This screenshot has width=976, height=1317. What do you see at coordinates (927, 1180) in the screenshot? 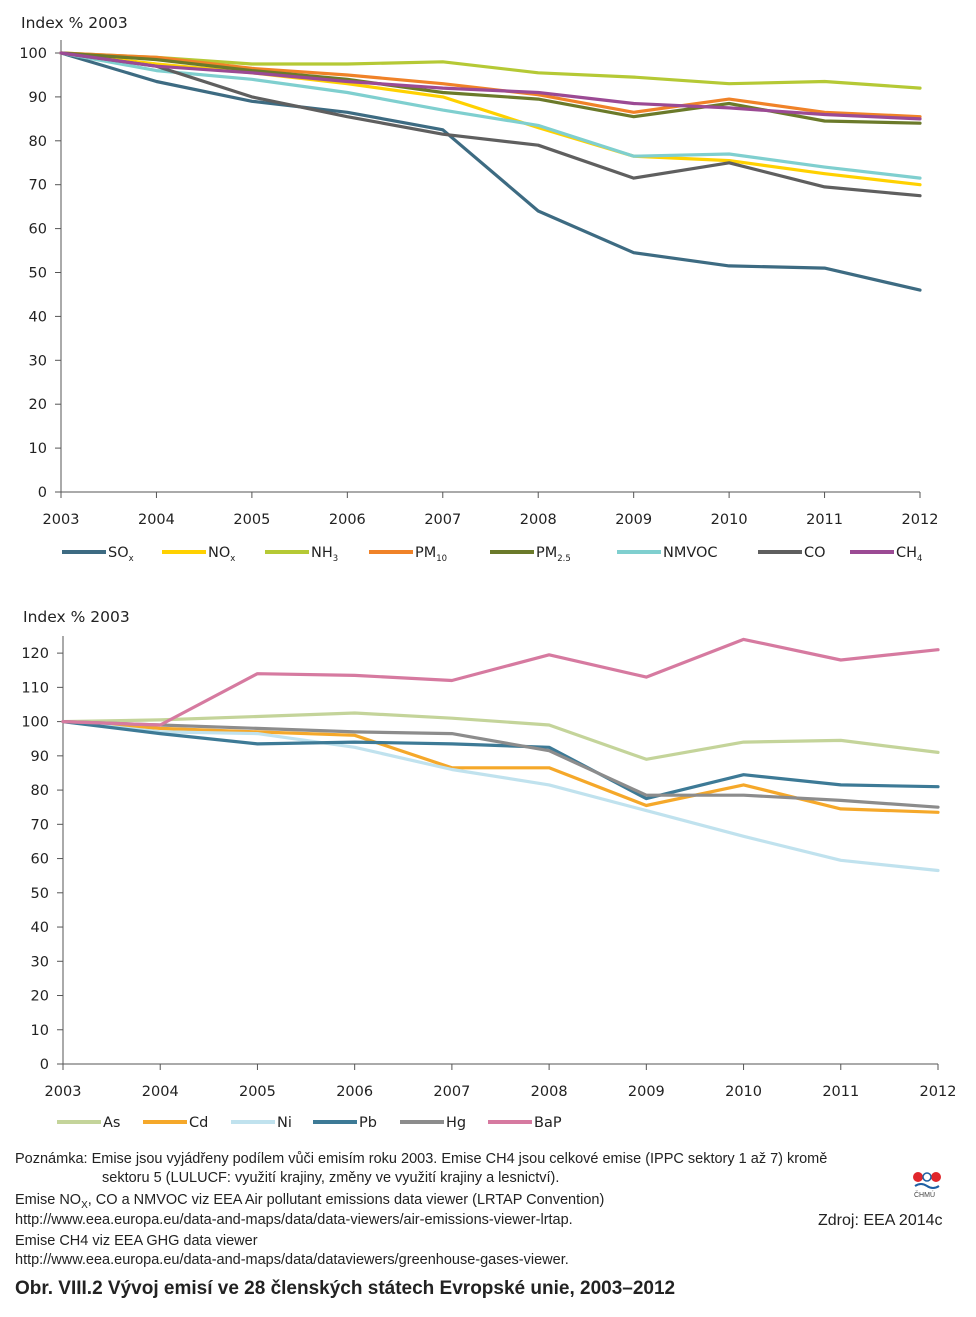
I see `chmu-logo-icon` at bounding box center [927, 1180].